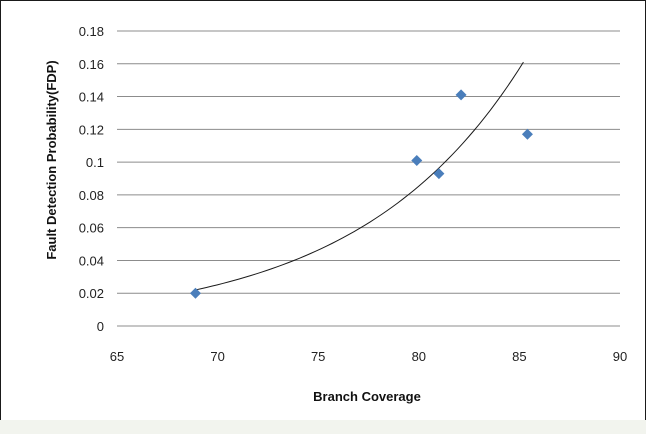  I want to click on y-tick-label: 0.08, so click(91, 195).